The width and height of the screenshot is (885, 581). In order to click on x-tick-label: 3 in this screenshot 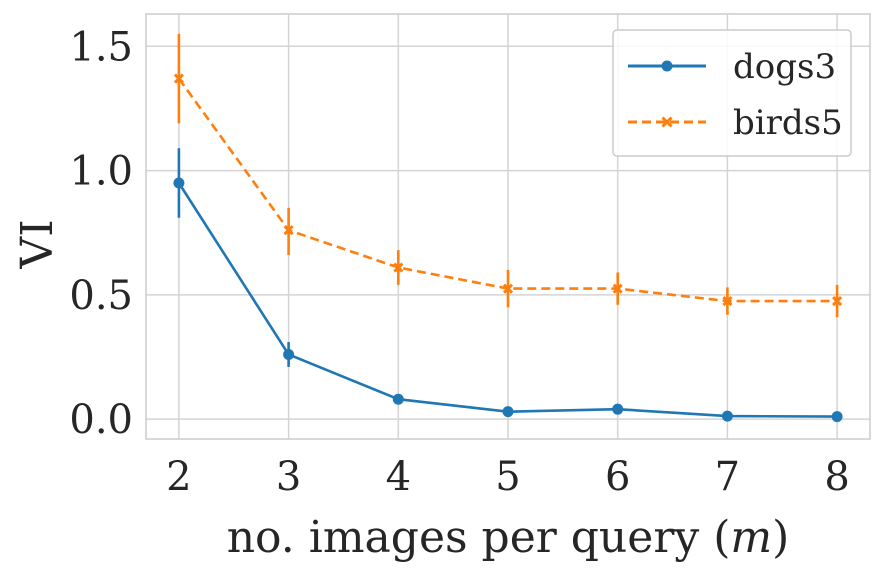, I will do `click(288, 477)`.